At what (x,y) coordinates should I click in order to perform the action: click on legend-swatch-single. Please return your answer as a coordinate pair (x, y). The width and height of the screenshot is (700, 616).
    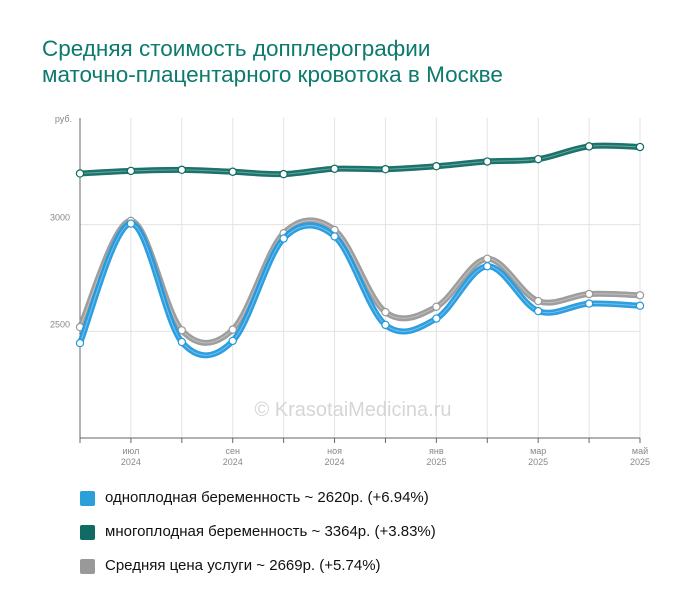
    Looking at the image, I should click on (87, 498).